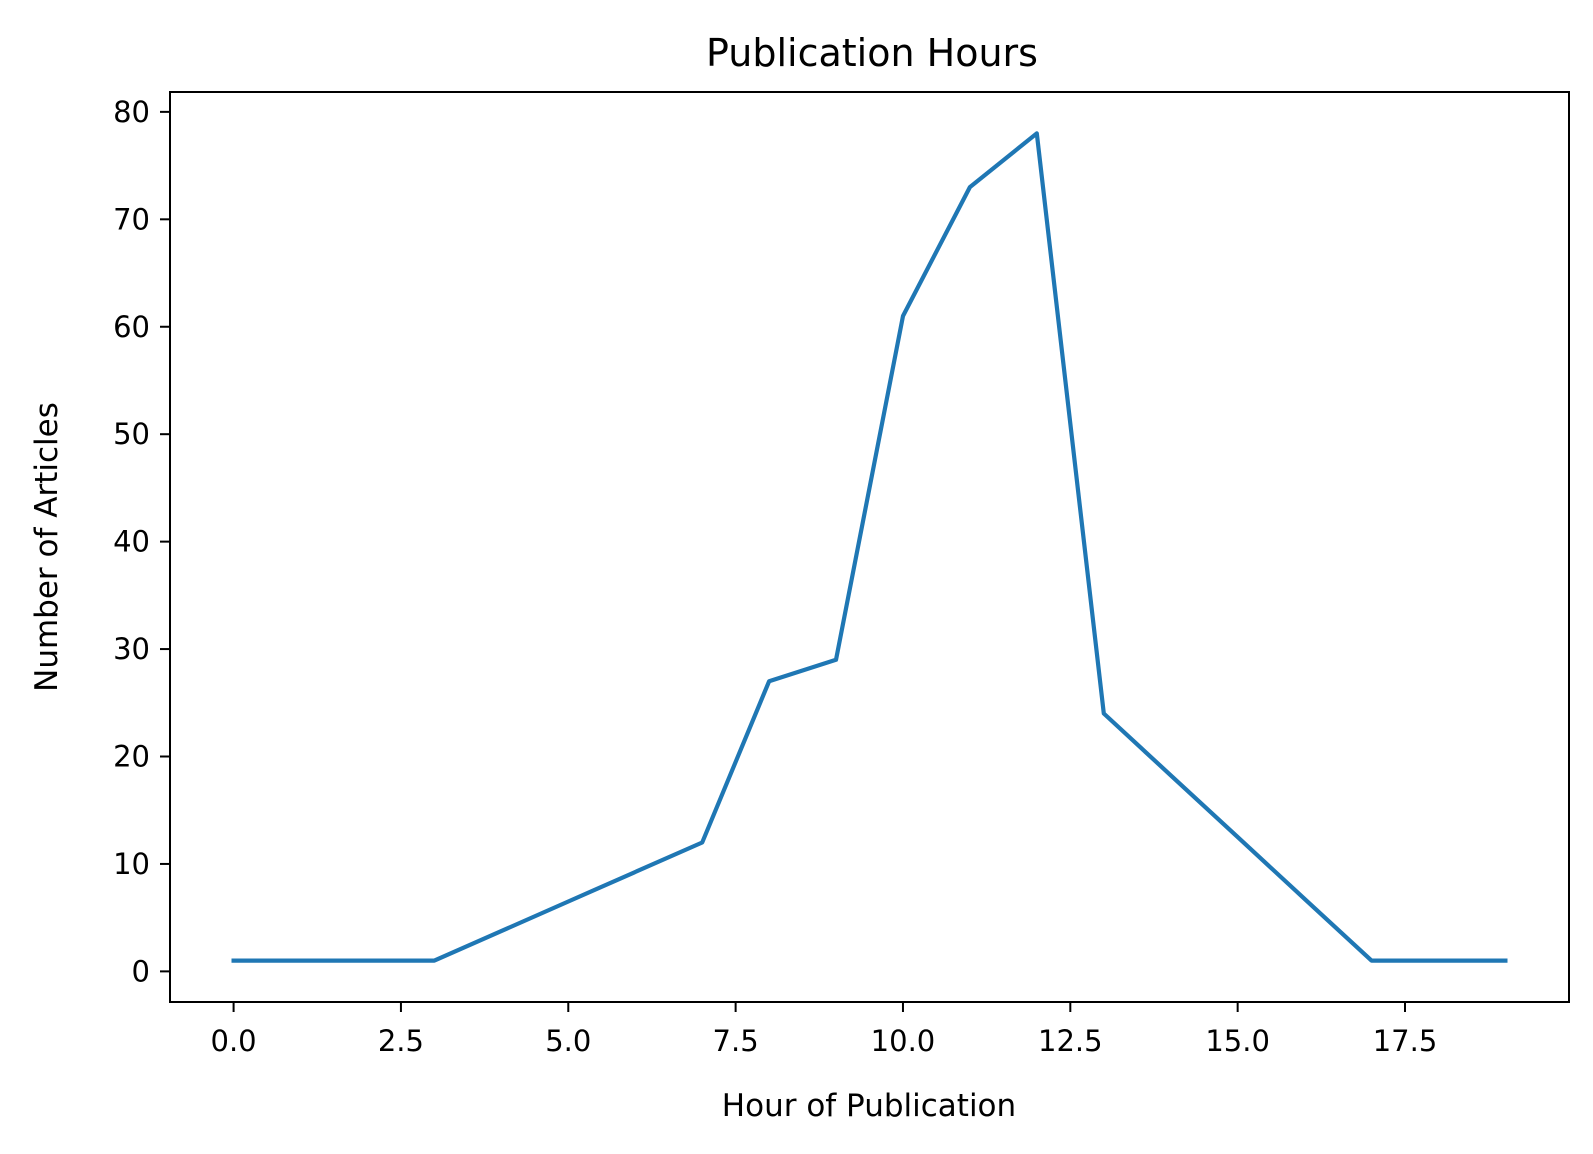 This screenshot has width=1593, height=1154. What do you see at coordinates (1237, 1041) in the screenshot?
I see `x-tick-label: 15.0` at bounding box center [1237, 1041].